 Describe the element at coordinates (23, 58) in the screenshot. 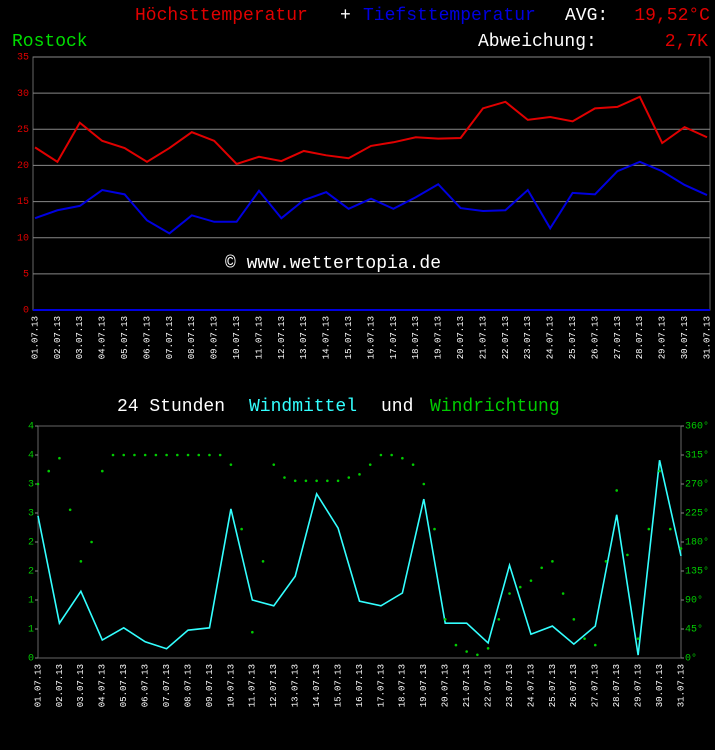

I see `y-tick-label: 35` at that location.